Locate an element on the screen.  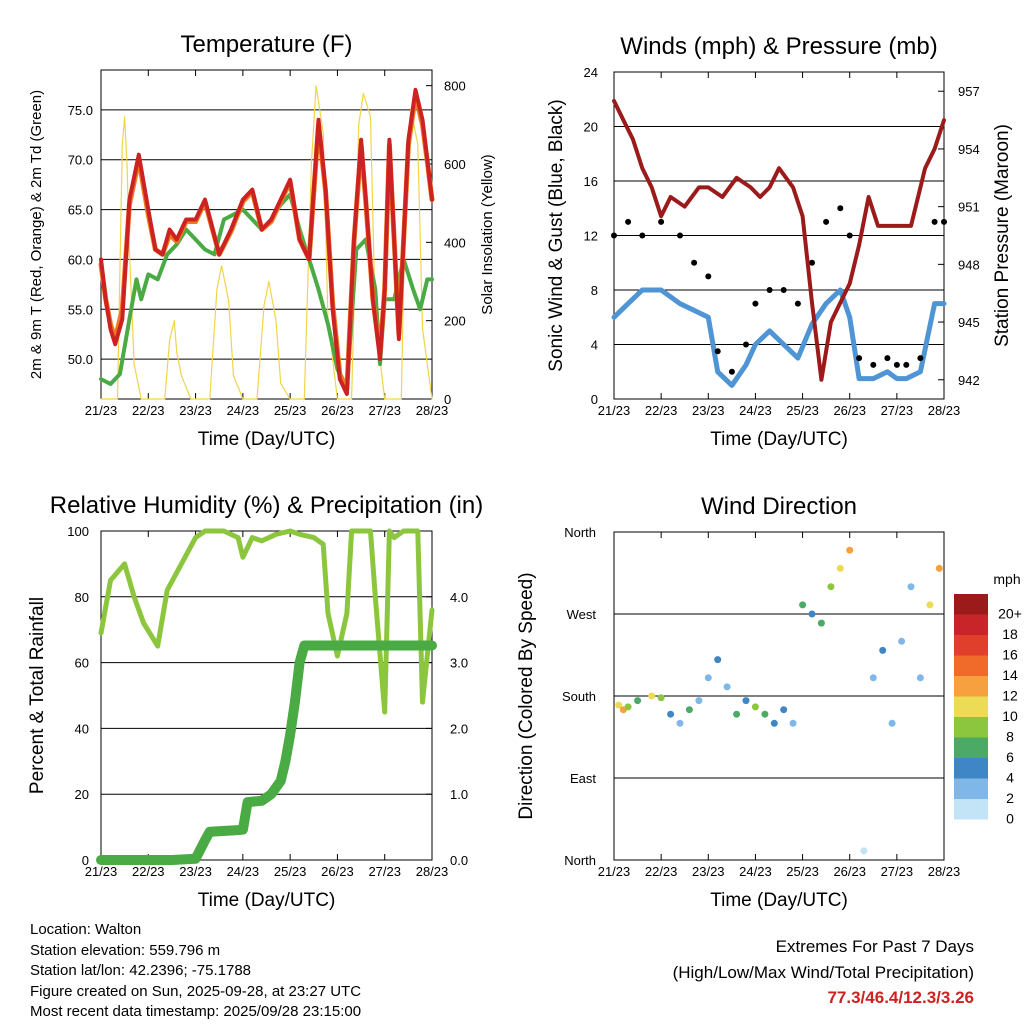
legend-label: 2 is located at coordinates (1010, 798).